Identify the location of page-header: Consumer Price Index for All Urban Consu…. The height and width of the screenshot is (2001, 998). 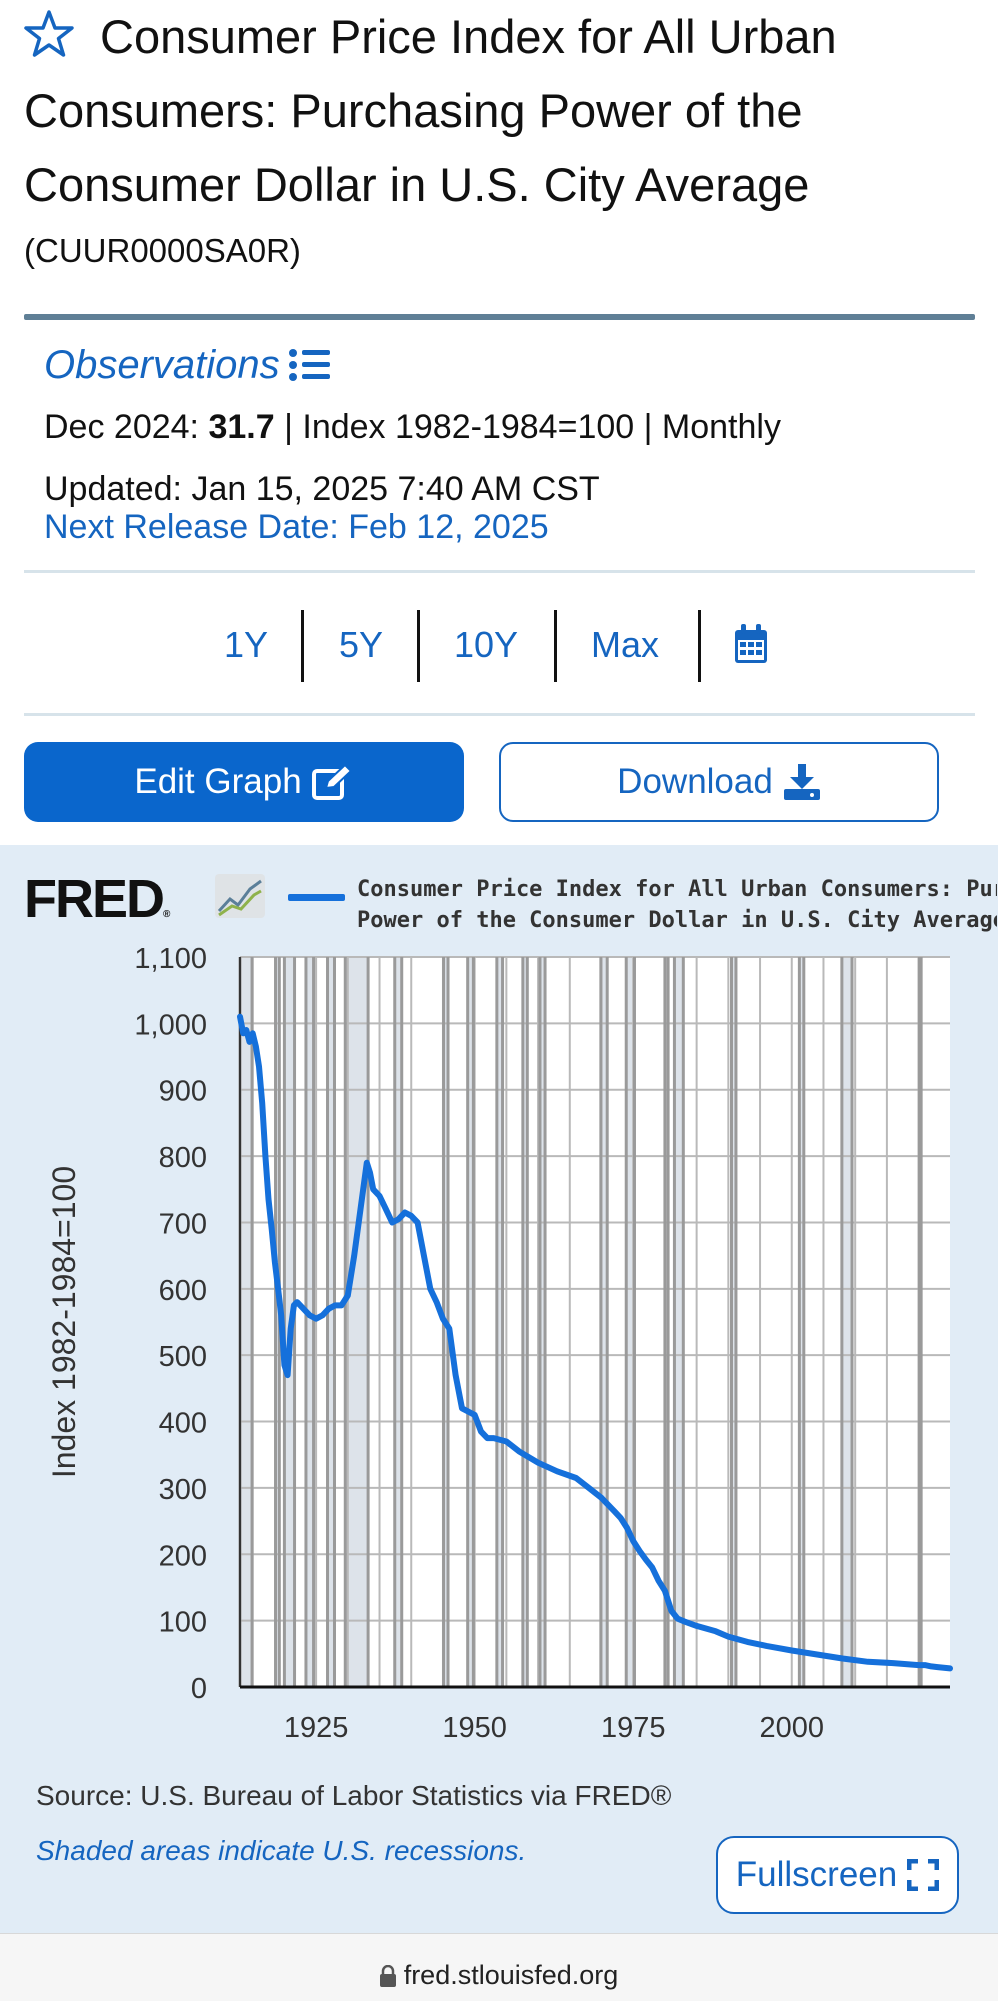
(504, 111).